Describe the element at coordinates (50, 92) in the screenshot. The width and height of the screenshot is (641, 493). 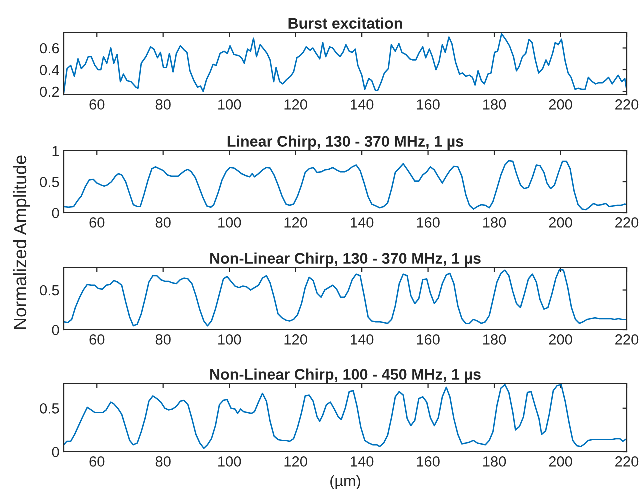
I see `y-tick-label: 0.2` at that location.